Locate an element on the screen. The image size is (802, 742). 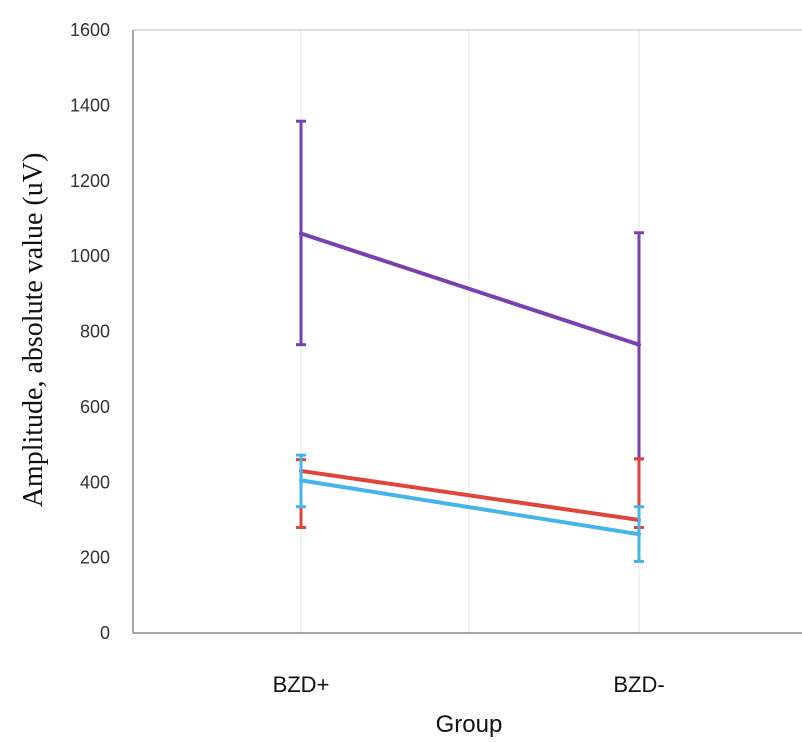
x-category-label: BZD- is located at coordinates (638, 684).